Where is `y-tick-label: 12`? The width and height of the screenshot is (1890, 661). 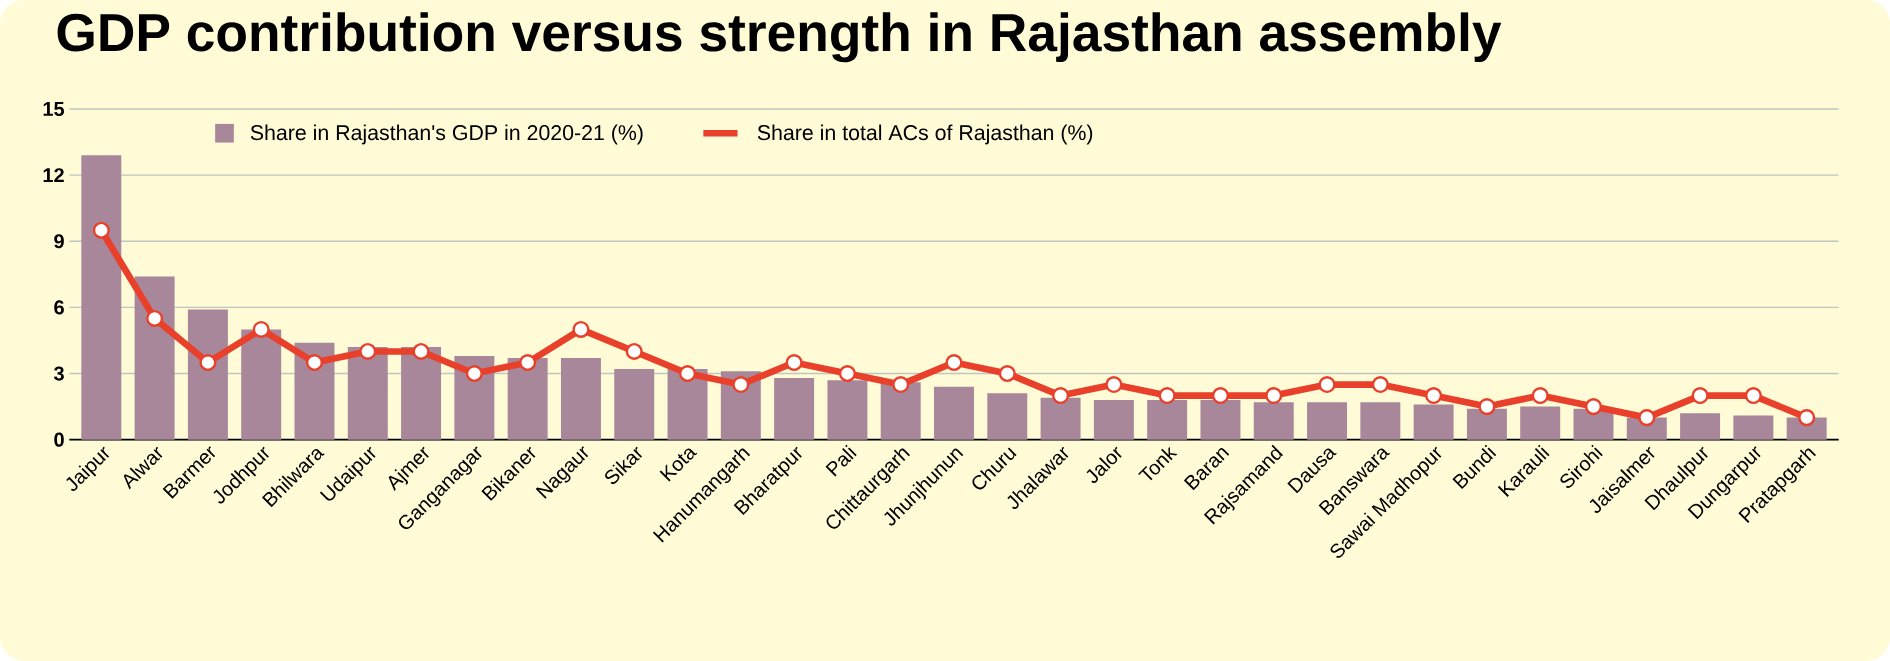 y-tick-label: 12 is located at coordinates (53, 175).